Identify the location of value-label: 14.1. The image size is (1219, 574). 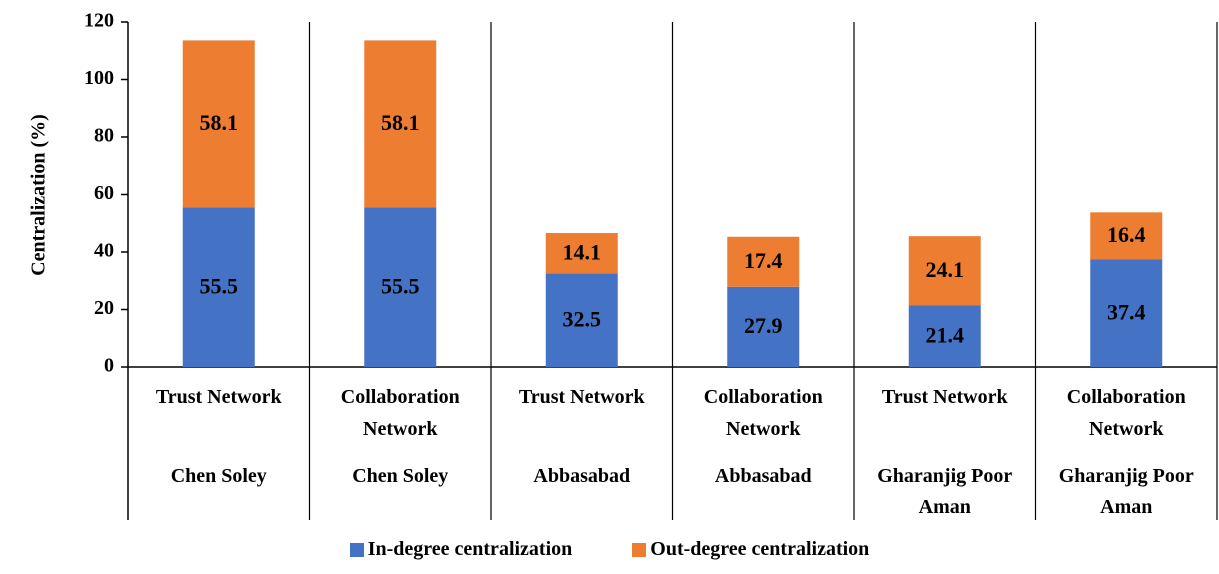
(582, 251).